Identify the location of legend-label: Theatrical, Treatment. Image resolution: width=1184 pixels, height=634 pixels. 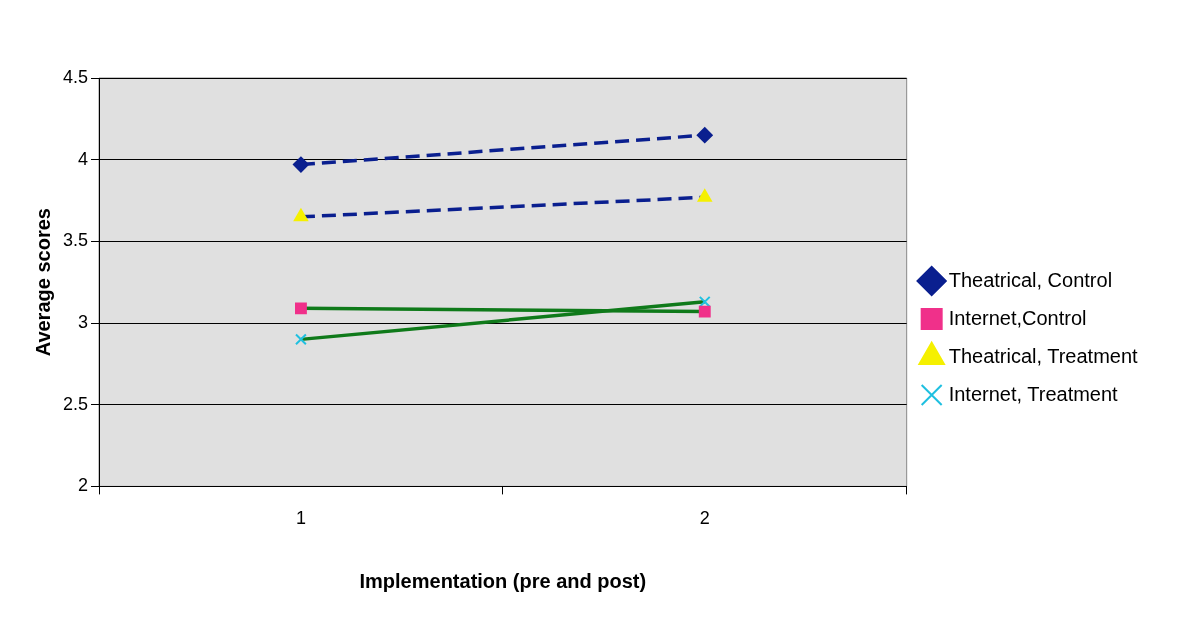
(1043, 355).